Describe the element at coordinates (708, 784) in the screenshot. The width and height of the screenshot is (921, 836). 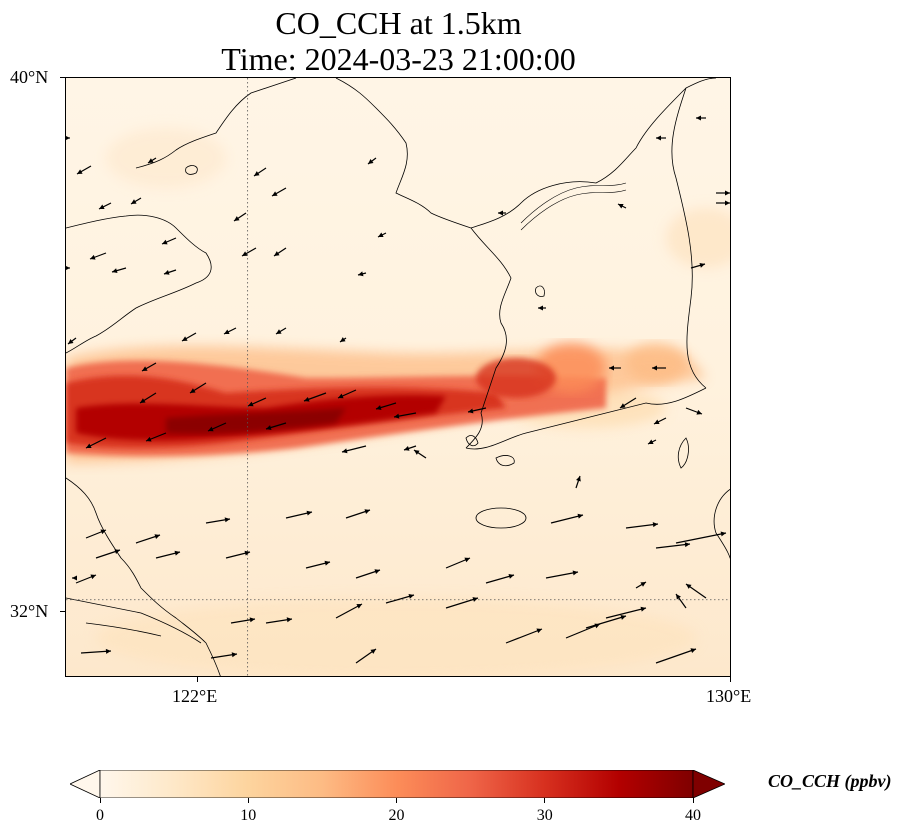
I see `colorbar-extend-arrow` at that location.